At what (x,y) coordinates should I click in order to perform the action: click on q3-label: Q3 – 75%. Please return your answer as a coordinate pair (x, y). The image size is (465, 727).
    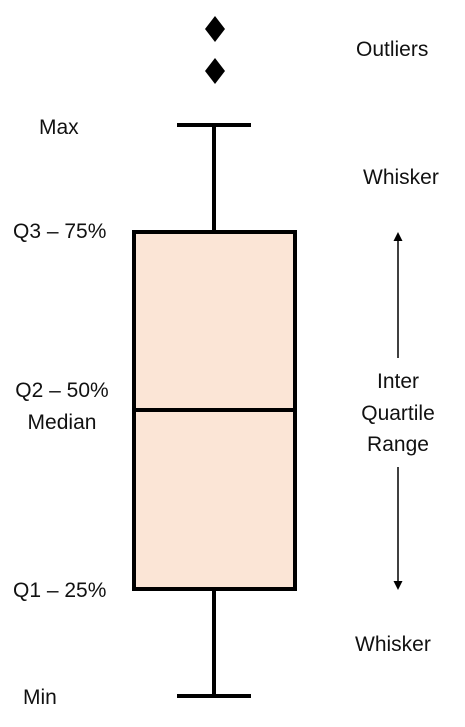
    Looking at the image, I should click on (60, 231).